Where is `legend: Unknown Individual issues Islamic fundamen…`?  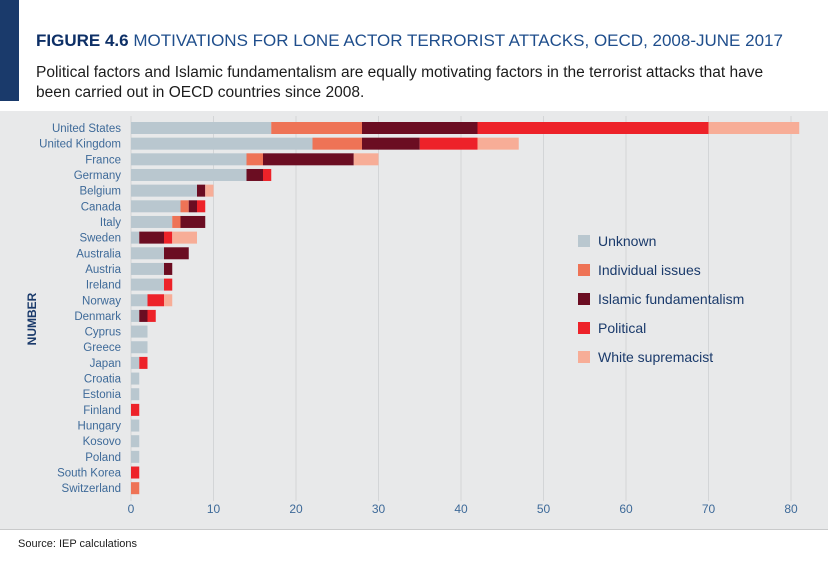 legend: Unknown Individual issues Islamic fundamen… is located at coordinates (661, 299).